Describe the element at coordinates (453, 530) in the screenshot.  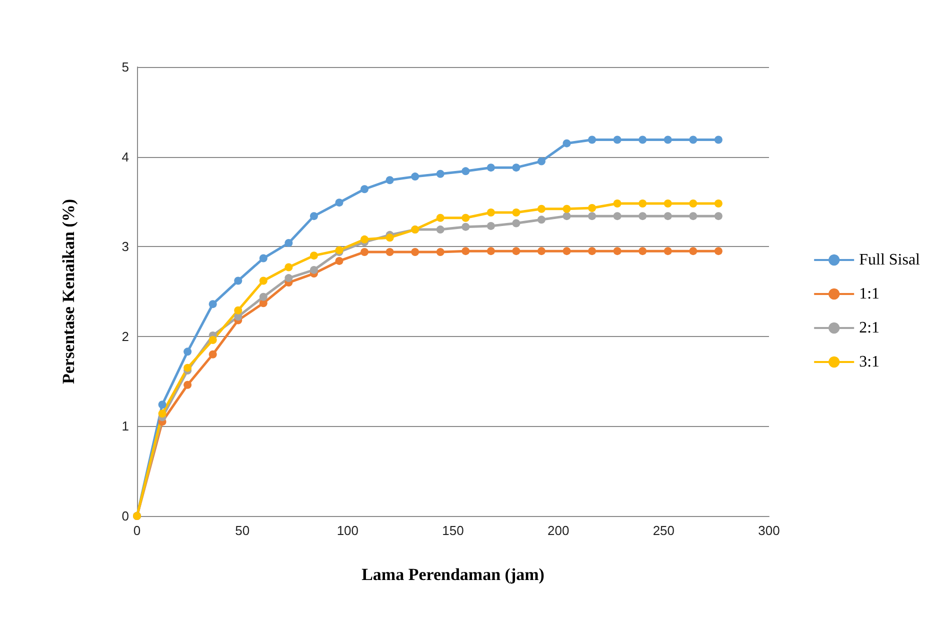
I see `x-tick-label: 150` at that location.